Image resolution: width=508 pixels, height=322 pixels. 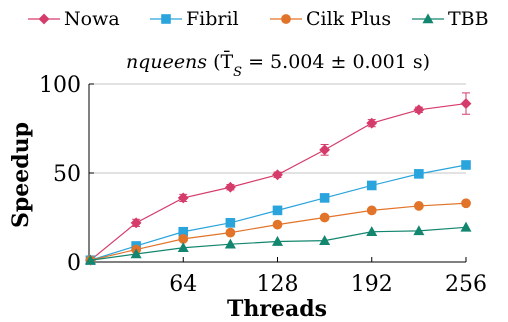 What do you see at coordinates (466, 284) in the screenshot?
I see `x-tick-label-256: 256` at bounding box center [466, 284].